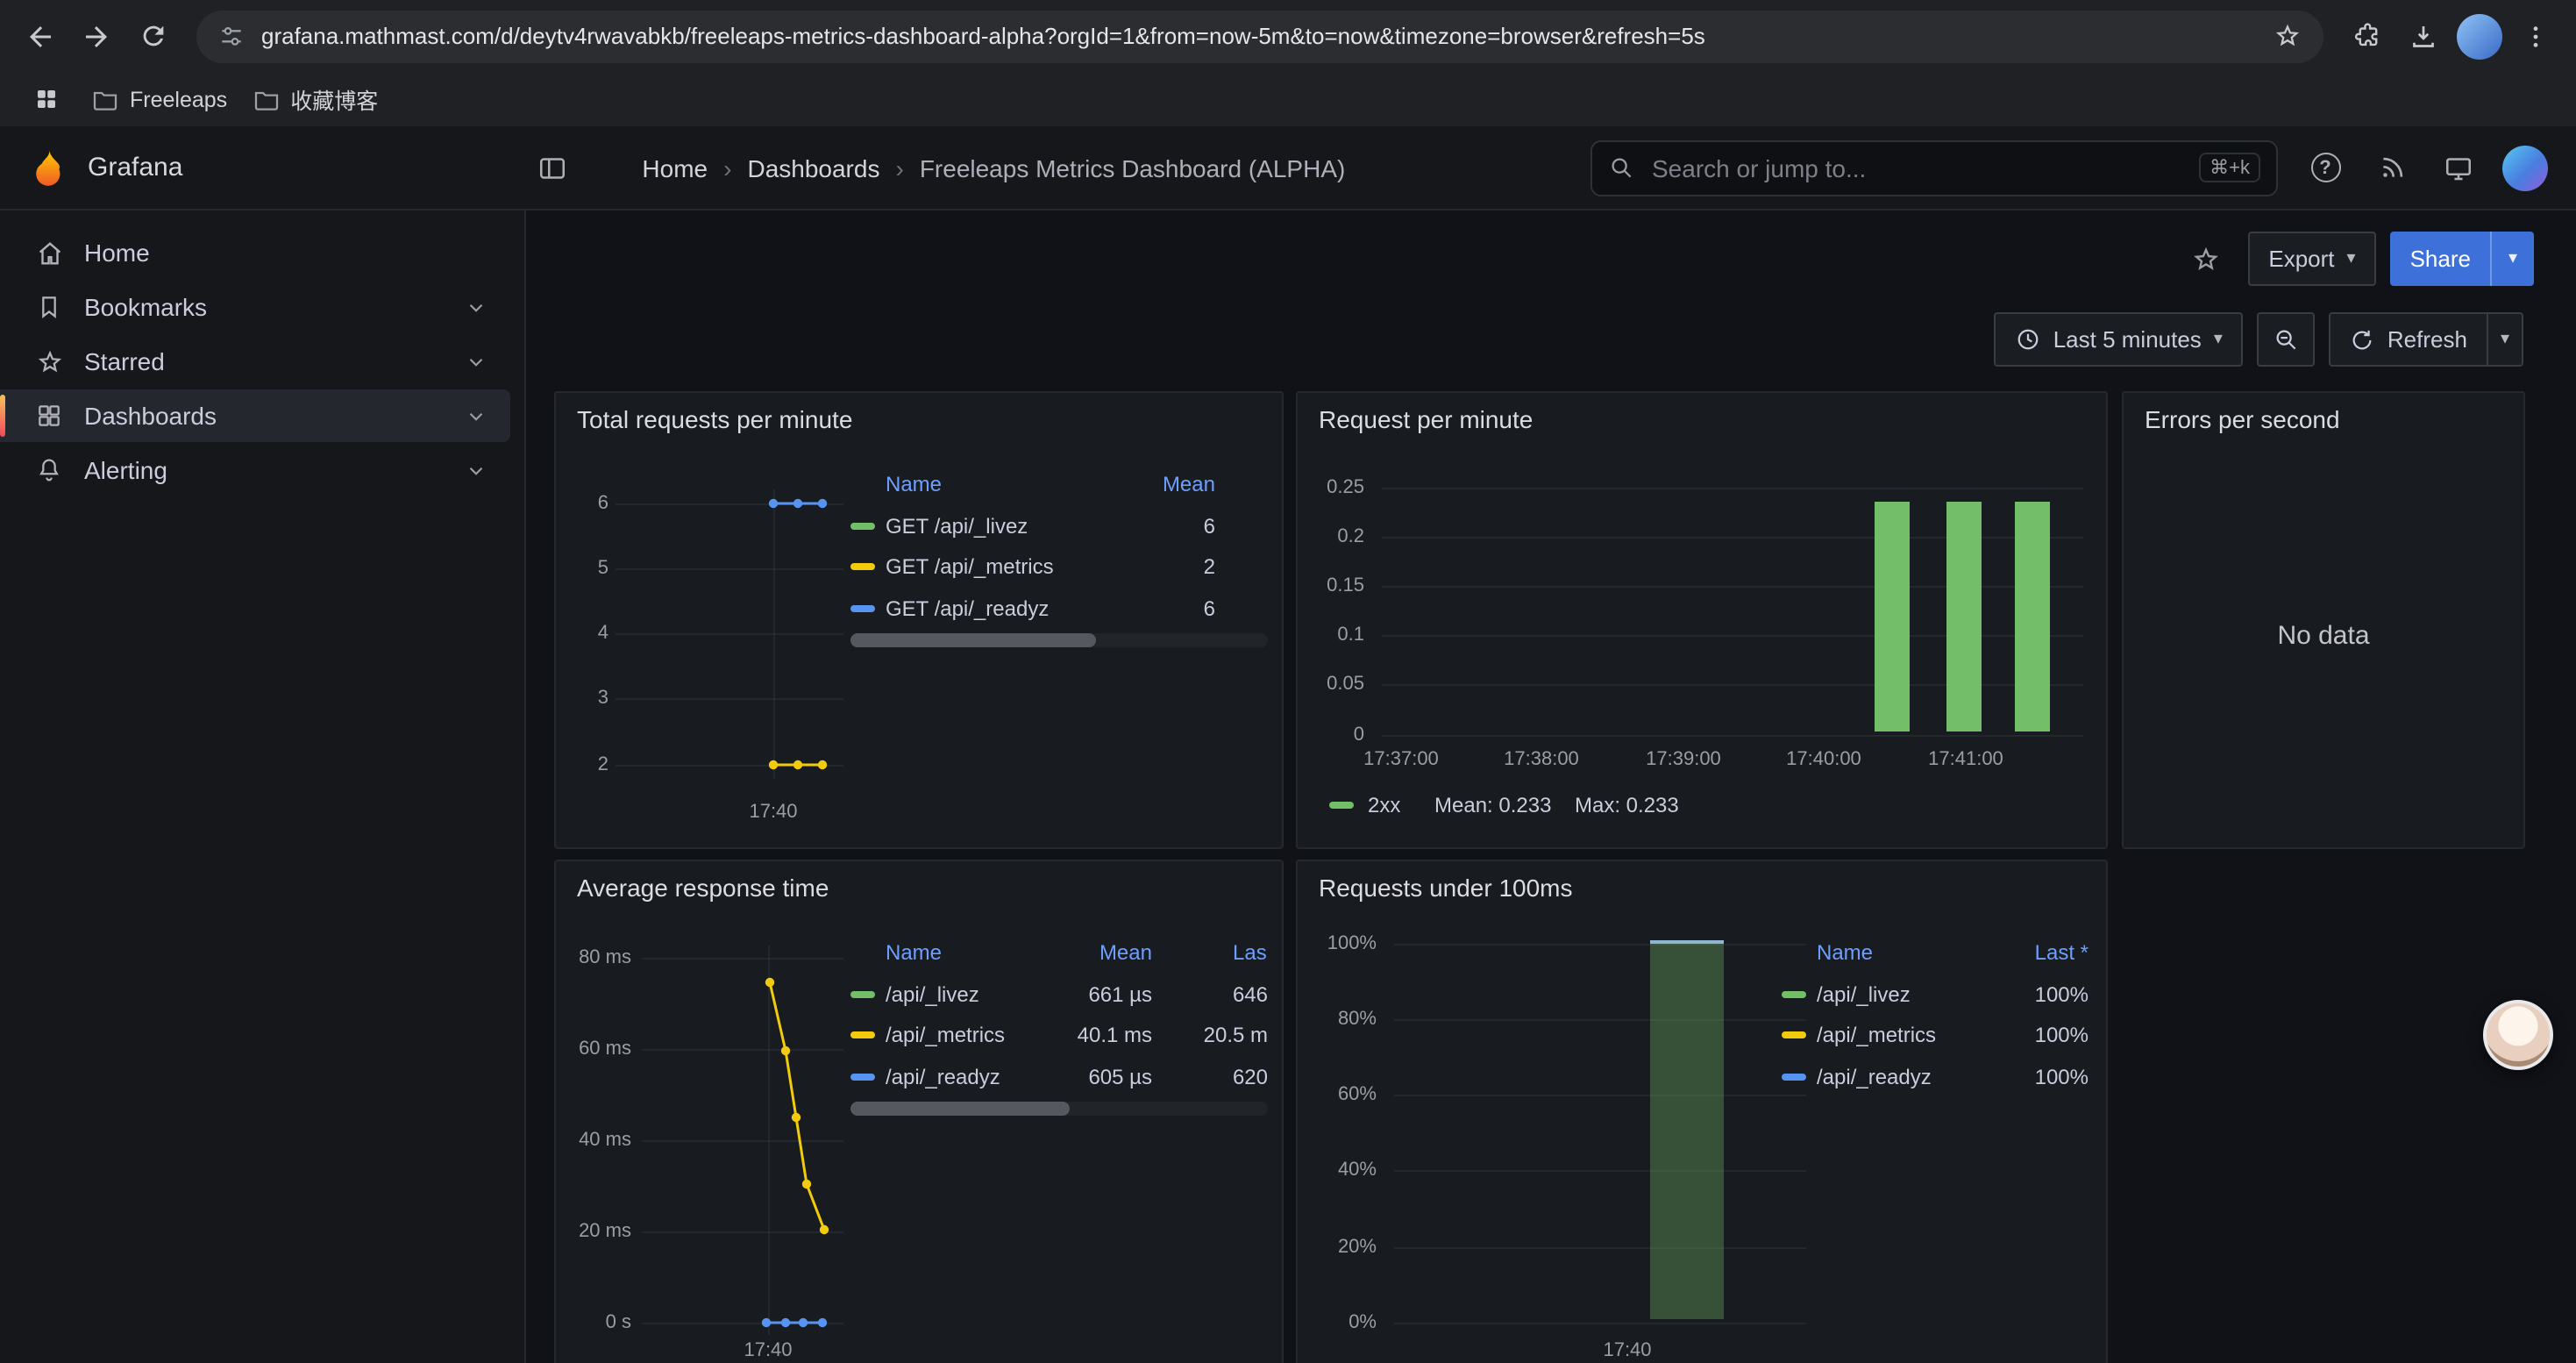 The image size is (2576, 1363). I want to click on help-button: ?, so click(2325, 167).